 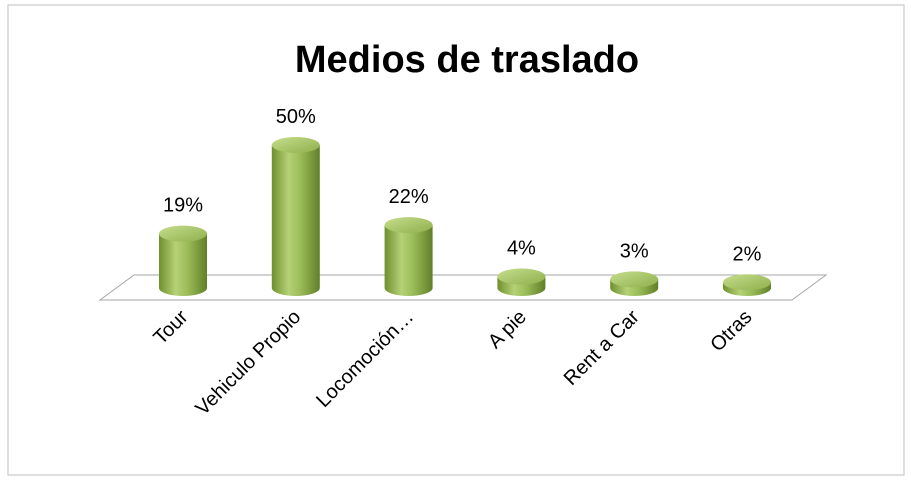 I want to click on data-label: 22%, so click(x=409, y=197).